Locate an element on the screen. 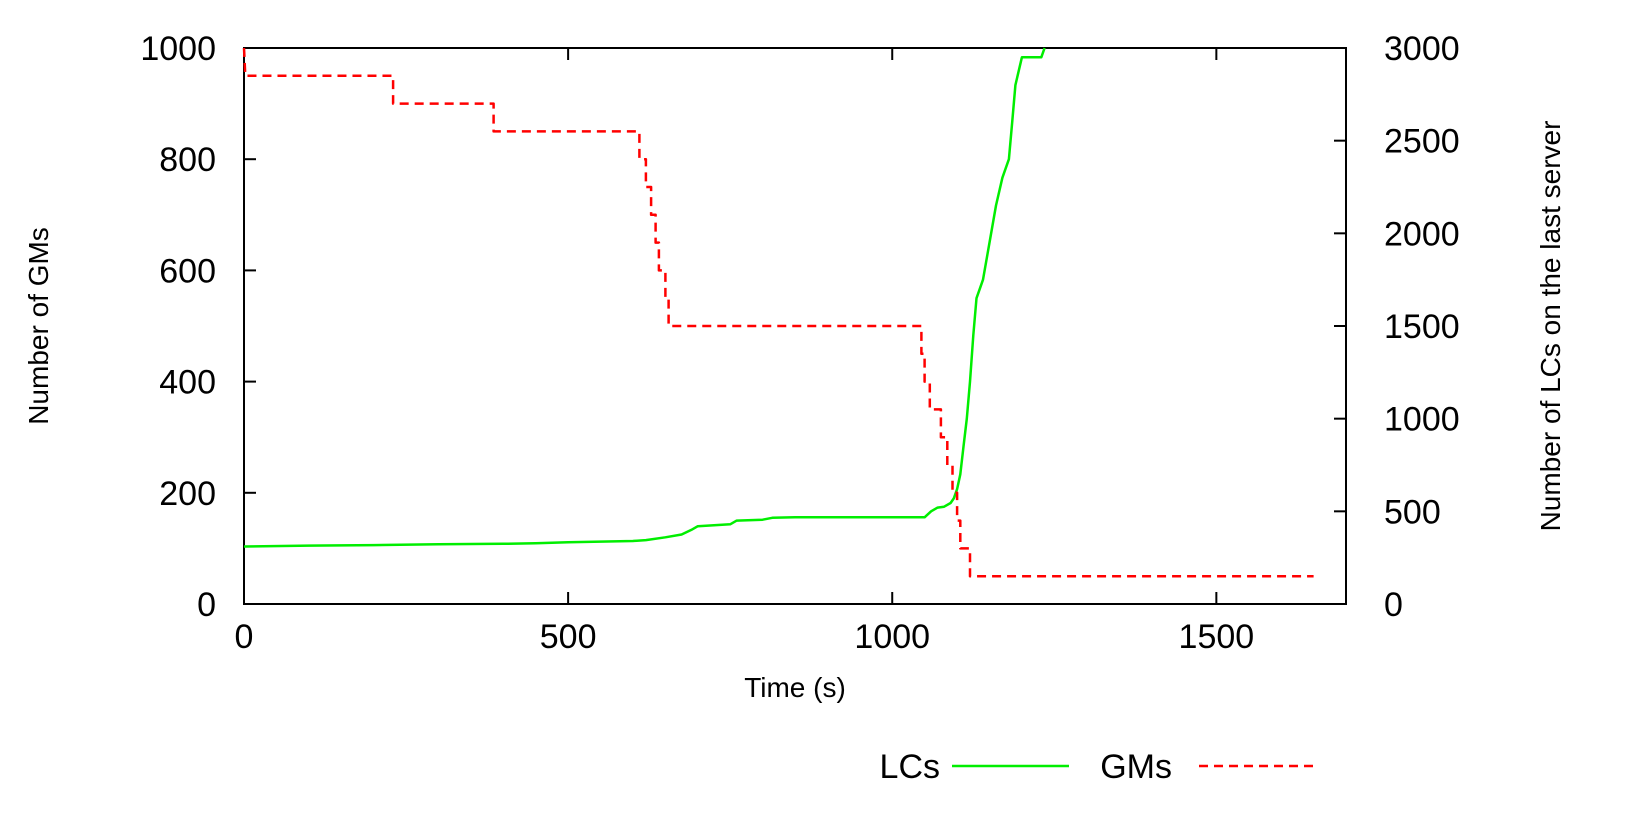  y2-tick-label: 0 is located at coordinates (1393, 605).